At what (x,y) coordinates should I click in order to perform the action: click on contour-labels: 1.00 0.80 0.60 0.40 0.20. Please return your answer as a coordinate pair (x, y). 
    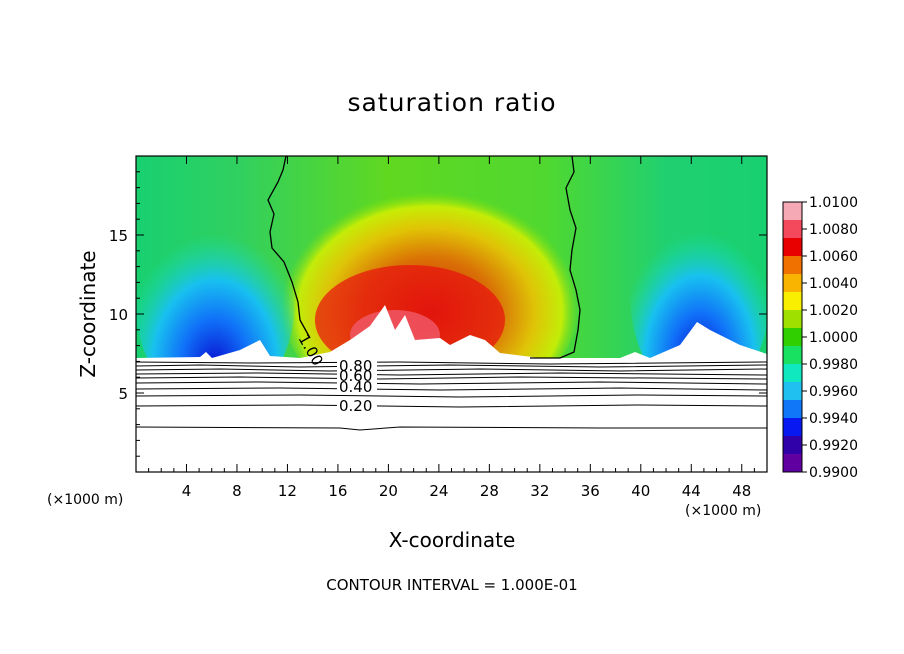
    Looking at the image, I should click on (336, 373).